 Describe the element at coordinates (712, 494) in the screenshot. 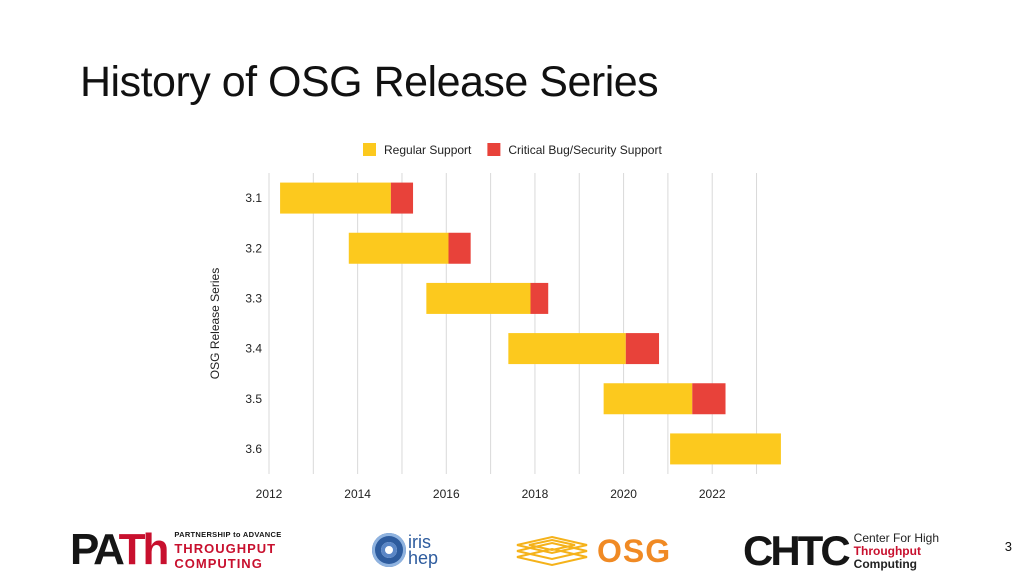

I see `x-tick-label: 2022` at that location.